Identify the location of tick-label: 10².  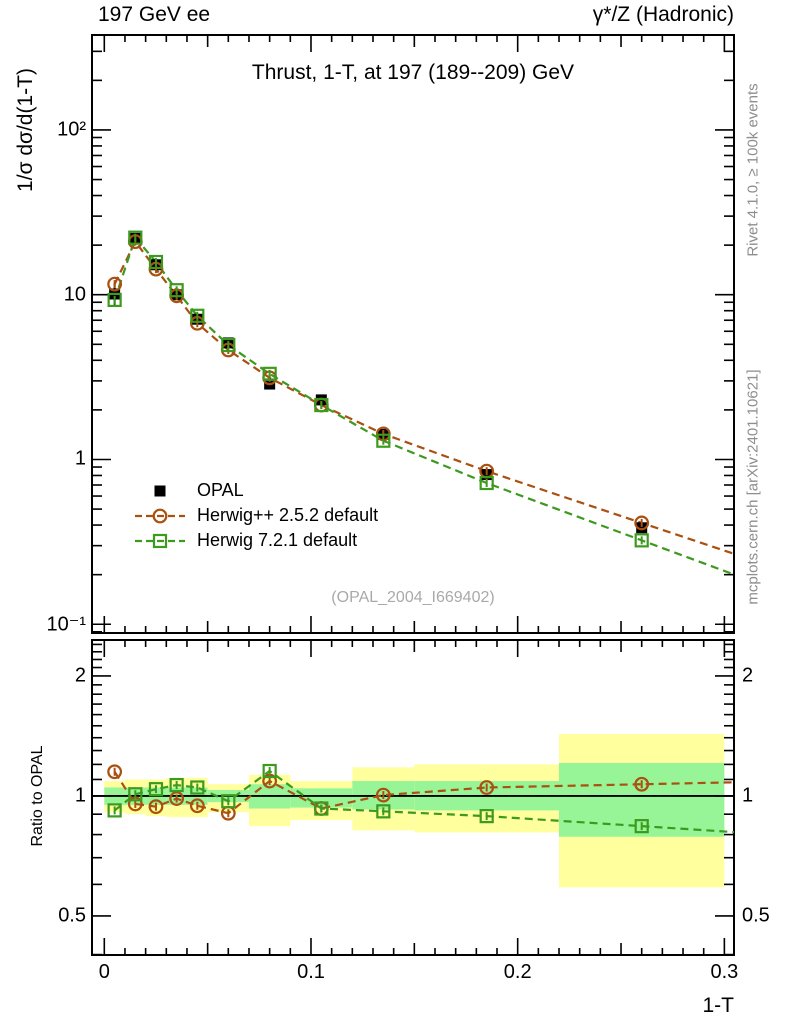
(71, 129).